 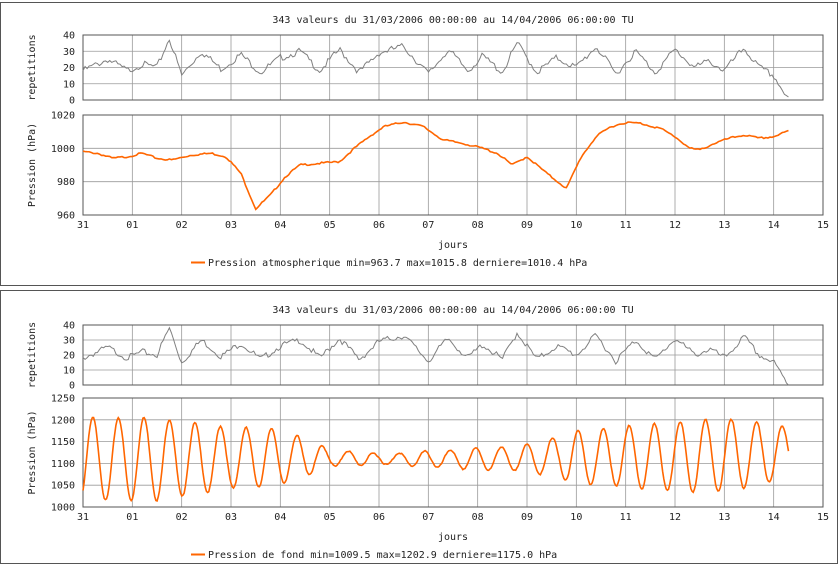 I want to click on y-tick-label-pressure: 960, so click(x=66, y=216).